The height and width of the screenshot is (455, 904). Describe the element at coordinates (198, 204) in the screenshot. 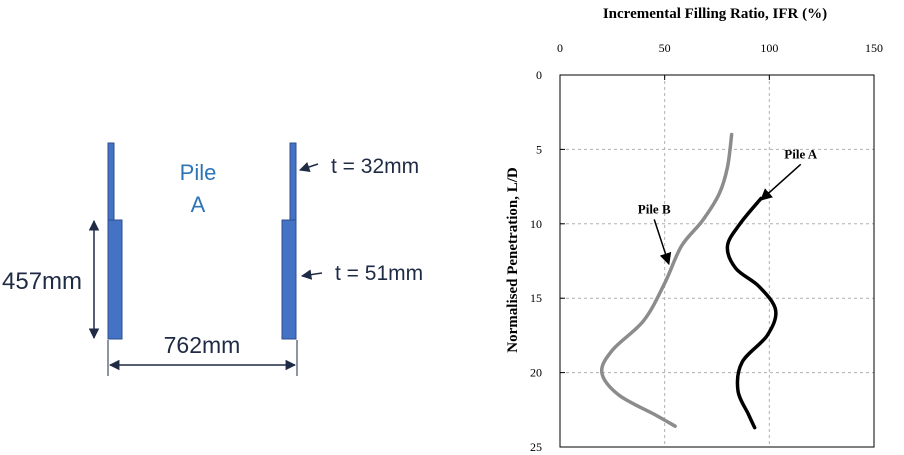

I see `pile-label-line2: A` at that location.